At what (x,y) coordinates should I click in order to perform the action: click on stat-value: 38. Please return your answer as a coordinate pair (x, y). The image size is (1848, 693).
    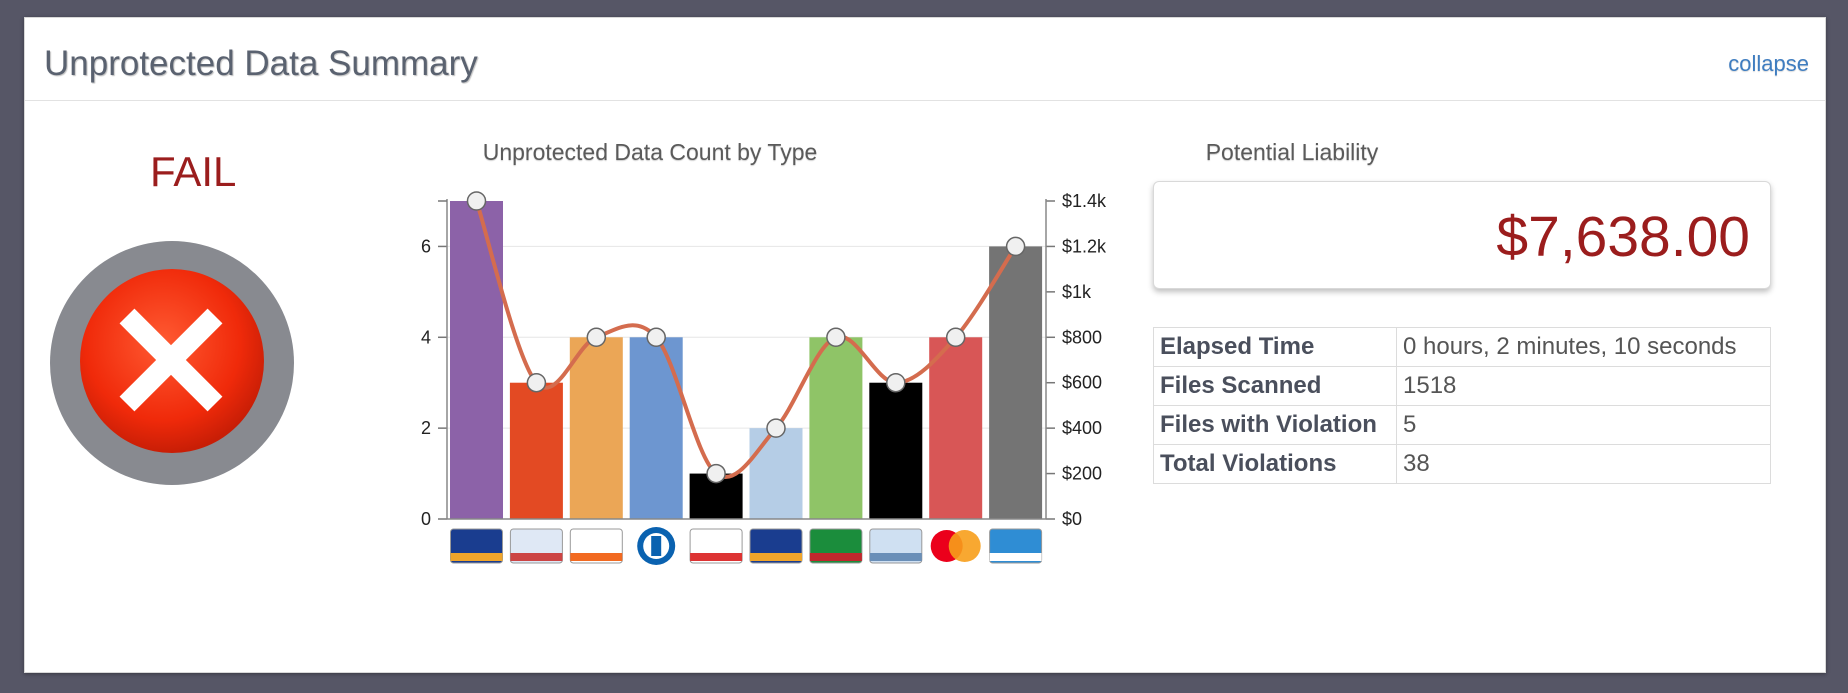
    Looking at the image, I should click on (1583, 464).